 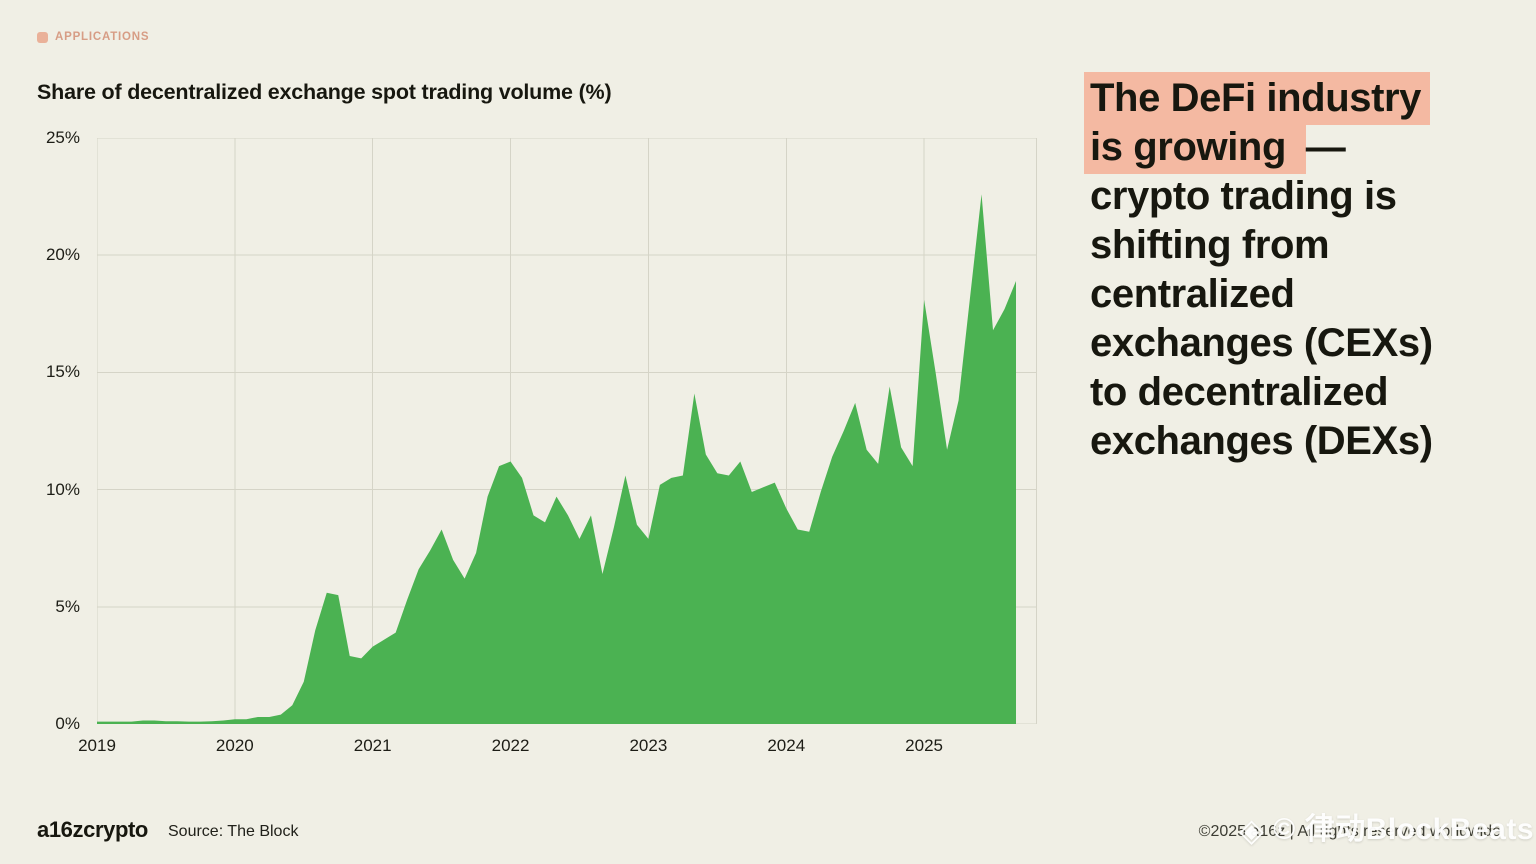 I want to click on headline-line: centralized, so click(x=1300, y=294).